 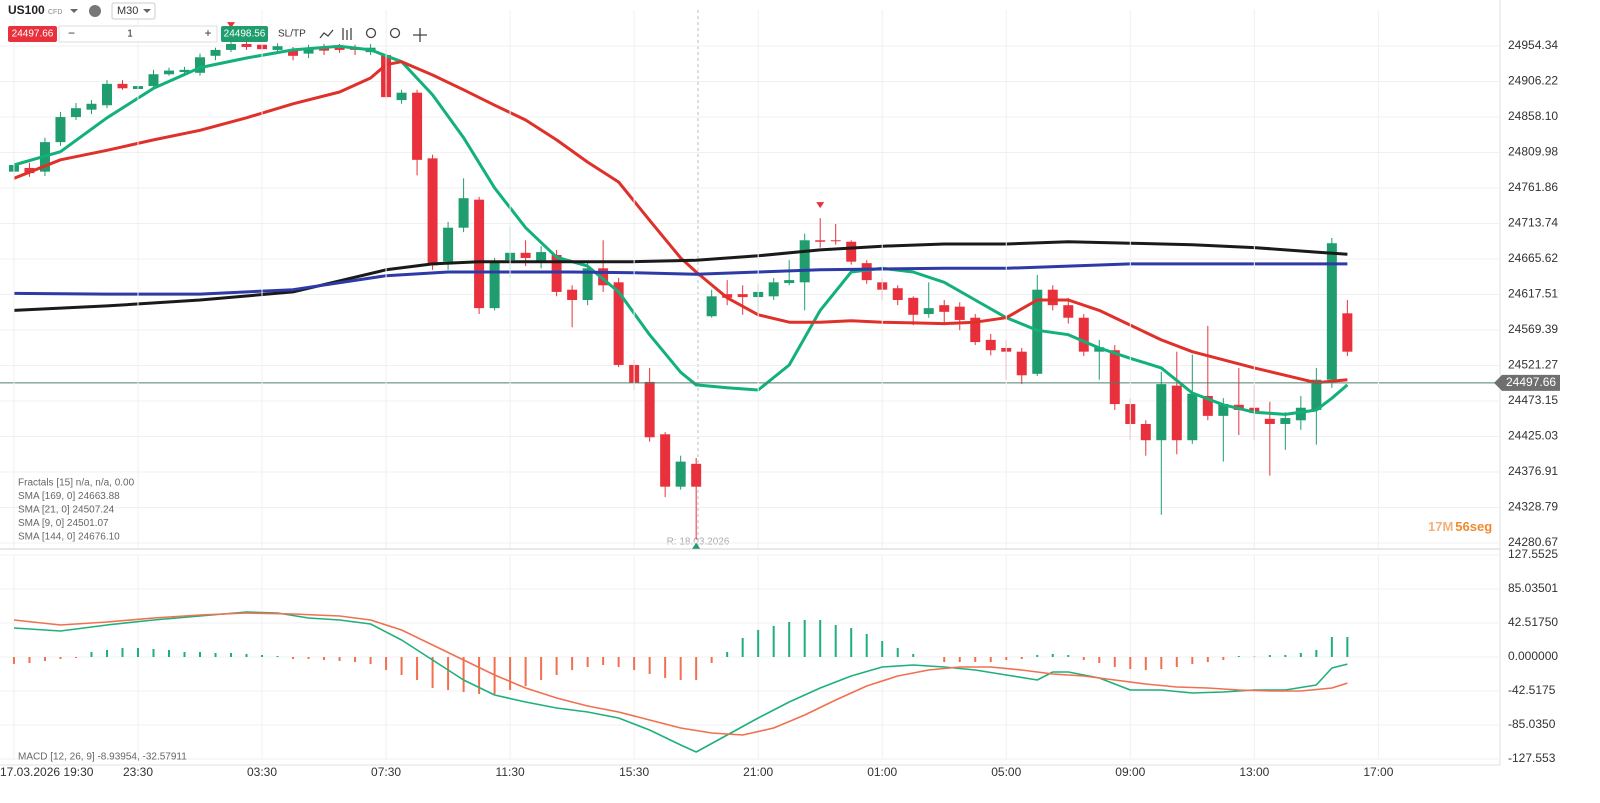 I want to click on zoom-out, so click(x=371, y=33).